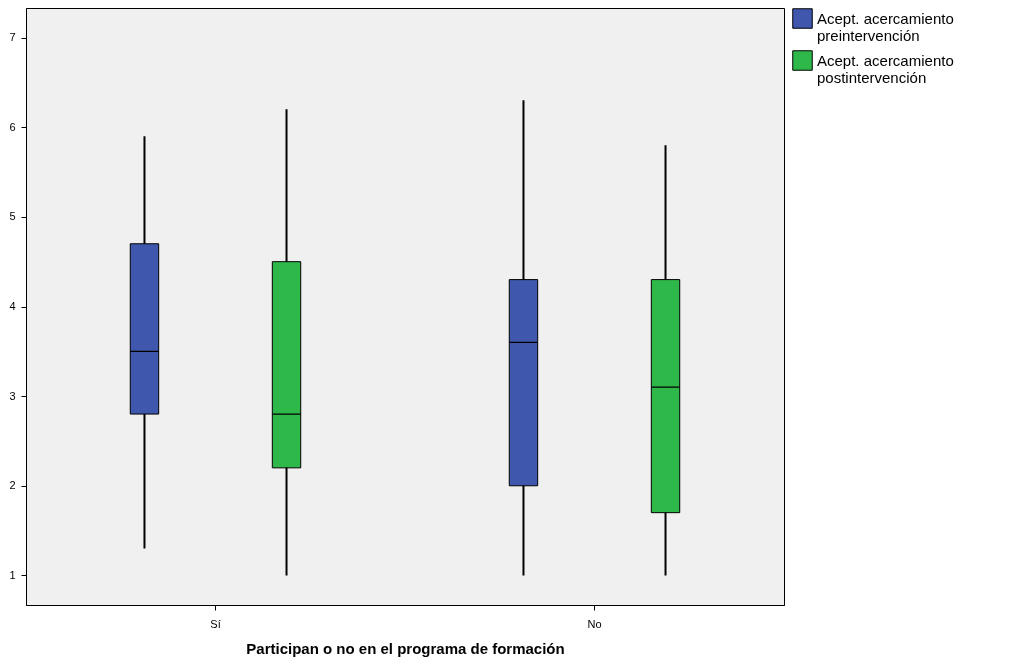  What do you see at coordinates (12, 37) in the screenshot?
I see `y-tick-label: 7` at bounding box center [12, 37].